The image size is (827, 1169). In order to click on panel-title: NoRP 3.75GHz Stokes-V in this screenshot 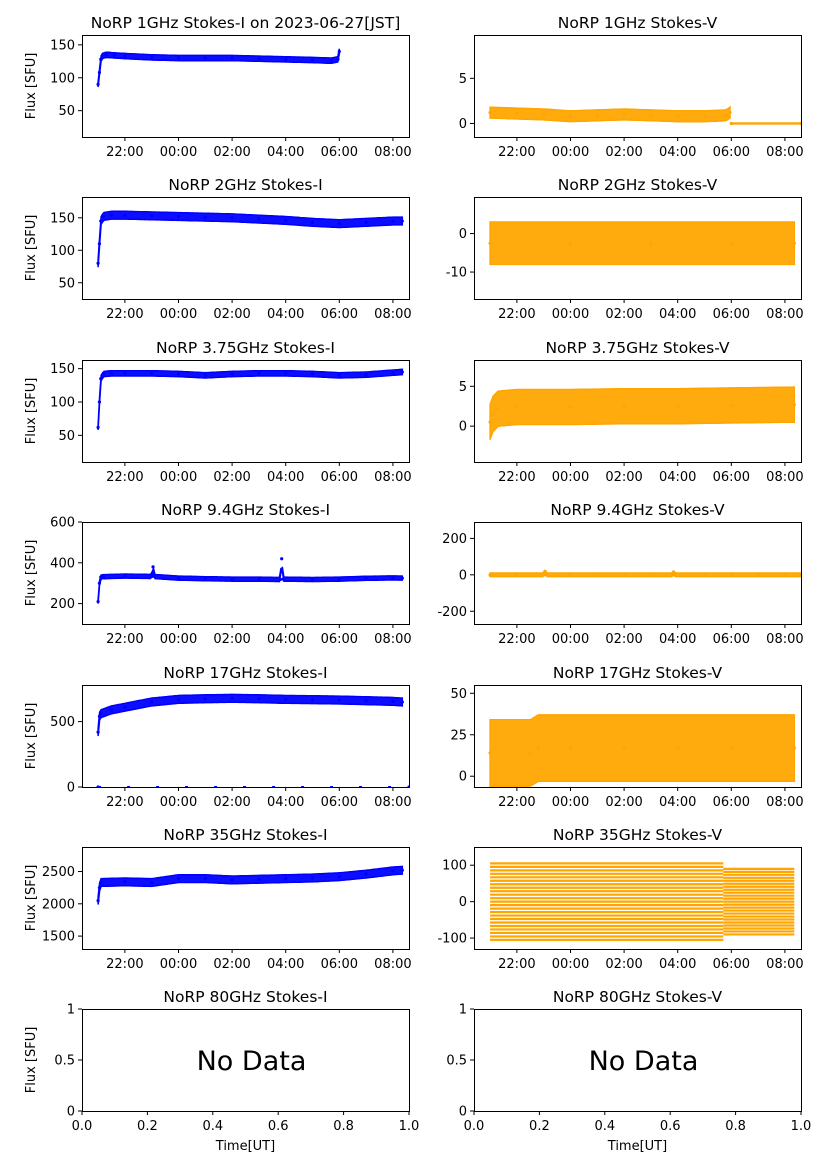, I will do `click(637, 348)`.